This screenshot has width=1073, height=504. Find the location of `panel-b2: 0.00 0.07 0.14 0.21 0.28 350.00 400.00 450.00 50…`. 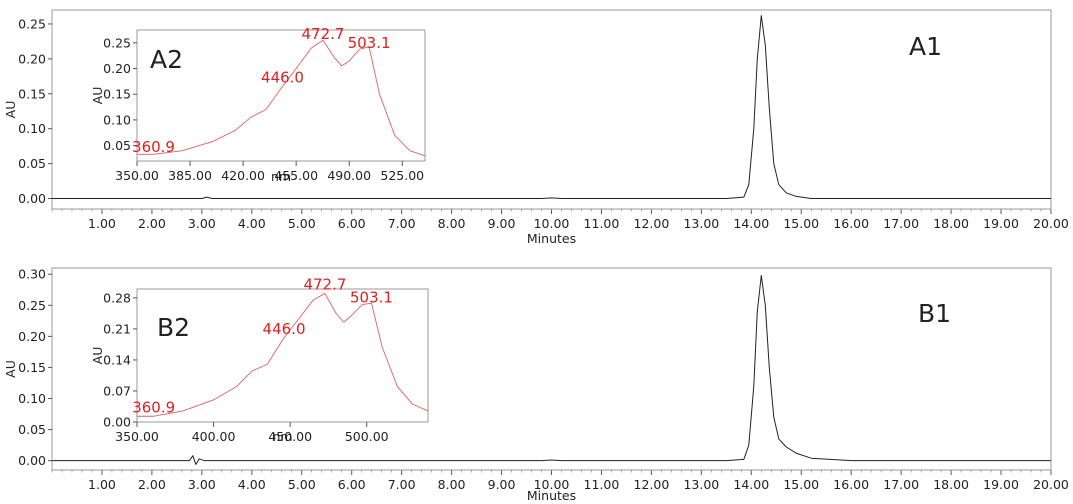

panel-b2: 0.00 0.07 0.14 0.21 0.28 350.00 400.00 450.00 50… is located at coordinates (259, 359).